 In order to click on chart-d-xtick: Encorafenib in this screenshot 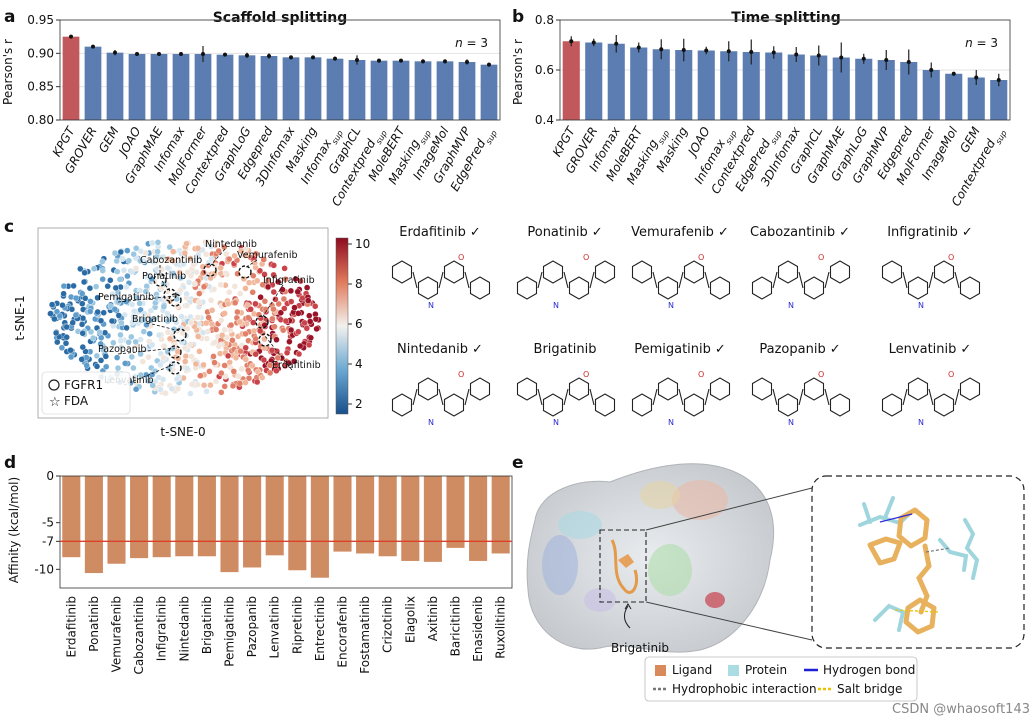, I will do `click(343, 632)`.